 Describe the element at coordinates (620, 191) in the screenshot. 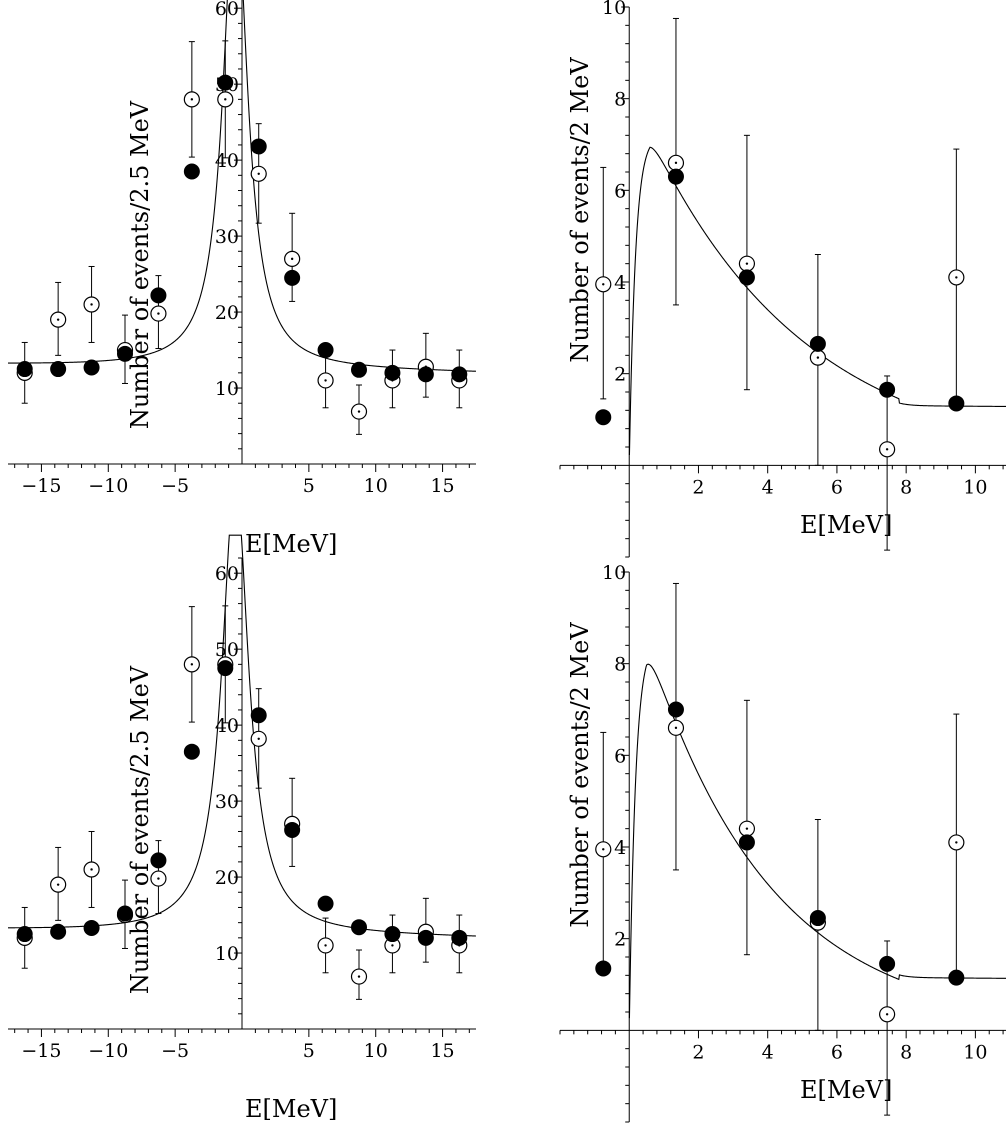

I see `y-tick-label: 6` at that location.